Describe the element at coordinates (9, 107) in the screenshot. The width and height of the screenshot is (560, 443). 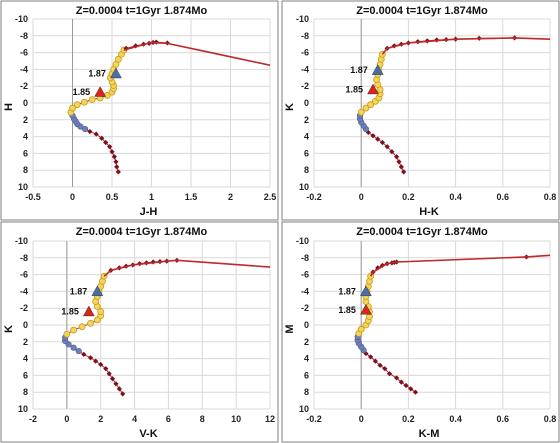
I see `y-axis-label: H` at that location.